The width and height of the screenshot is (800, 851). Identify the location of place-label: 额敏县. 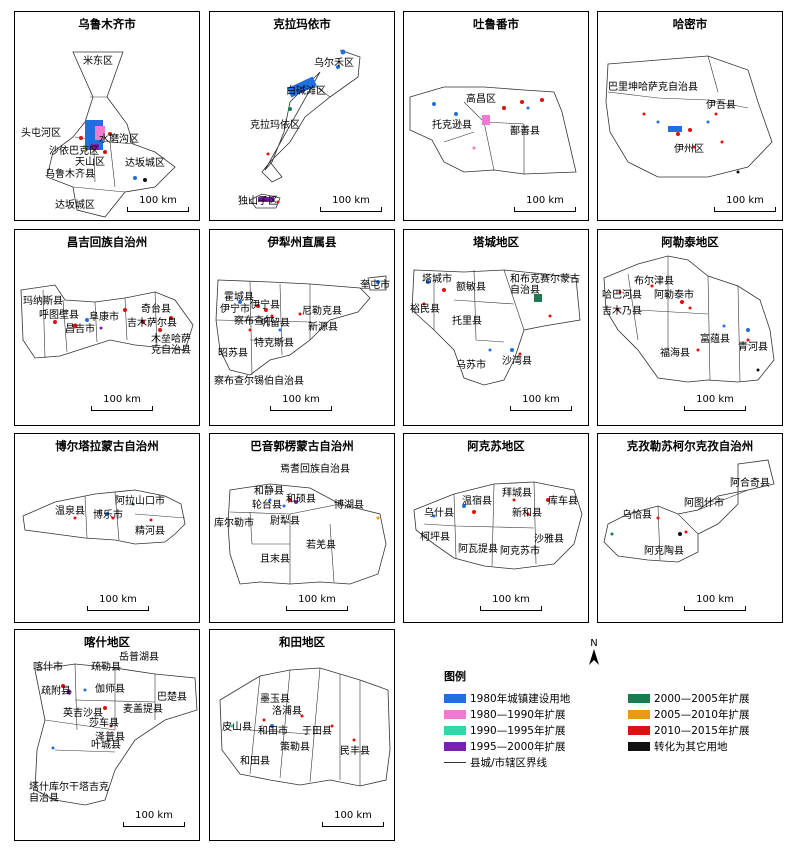
(471, 287).